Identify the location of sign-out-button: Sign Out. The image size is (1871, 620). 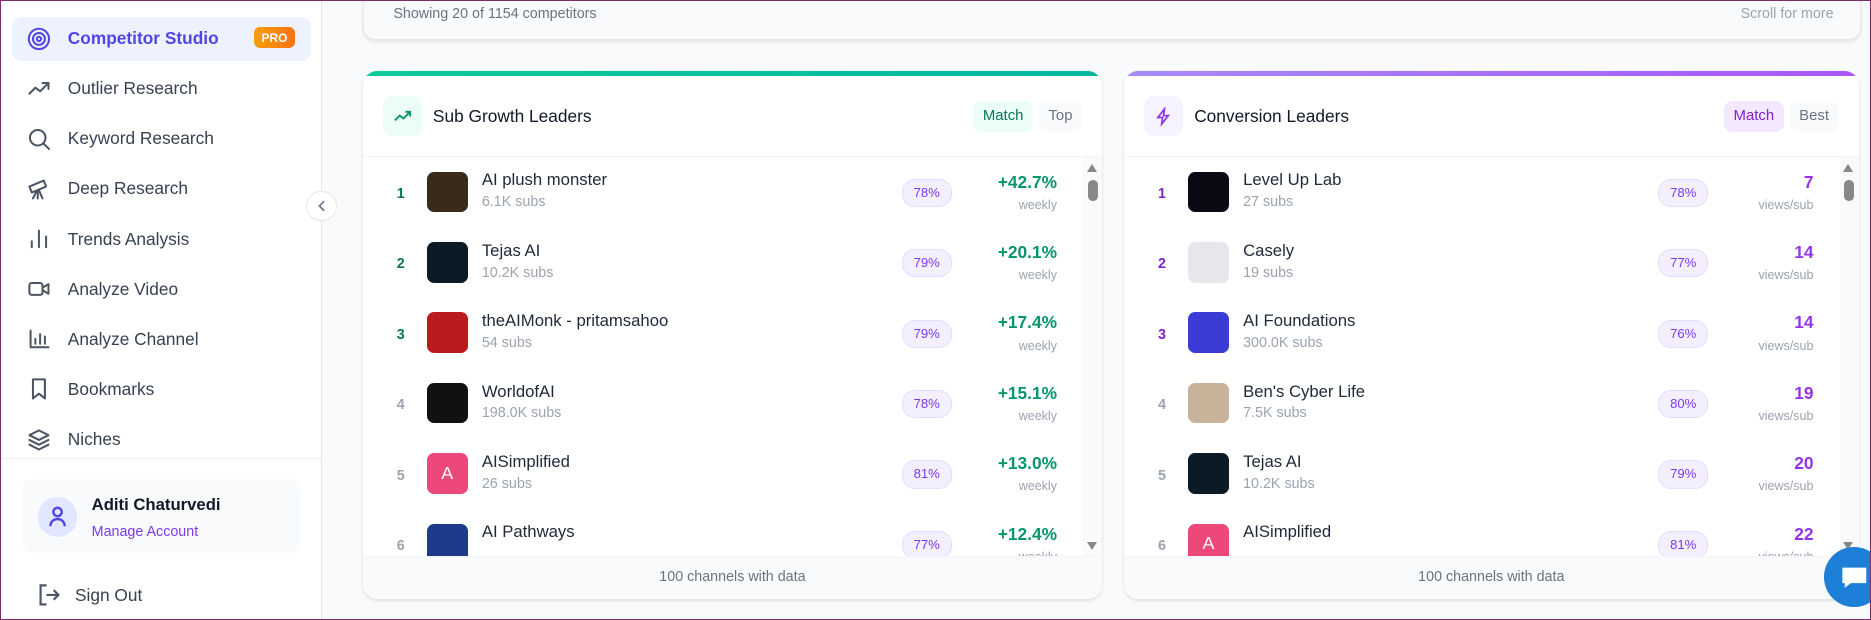
(89, 595).